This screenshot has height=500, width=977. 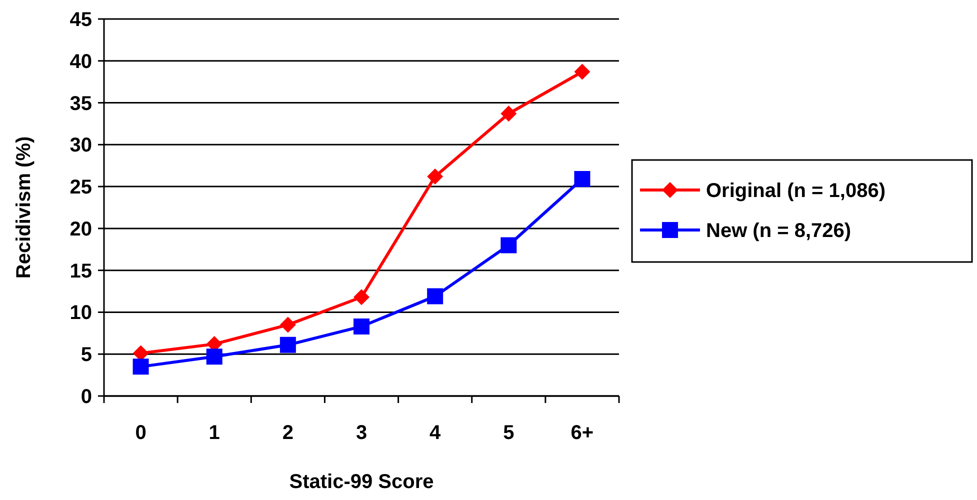 What do you see at coordinates (81, 313) in the screenshot?
I see `y-tick-label: 10` at bounding box center [81, 313].